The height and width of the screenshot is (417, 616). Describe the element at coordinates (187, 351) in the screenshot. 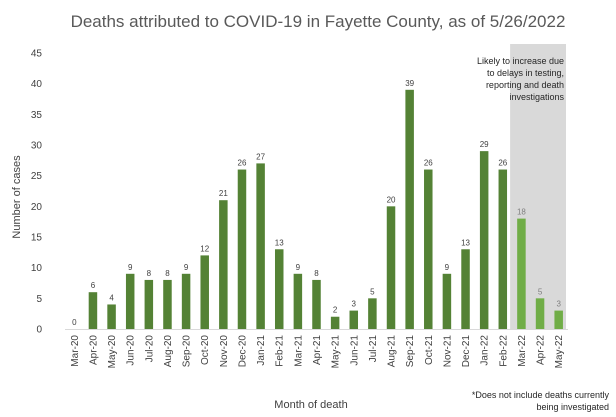

I see `x-tick-label: Sep-20` at that location.